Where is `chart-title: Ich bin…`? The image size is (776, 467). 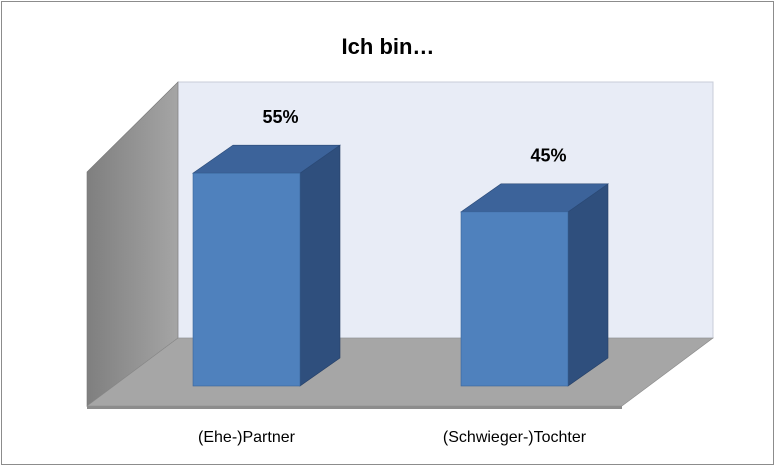 chart-title: Ich bin… is located at coordinates (388, 46).